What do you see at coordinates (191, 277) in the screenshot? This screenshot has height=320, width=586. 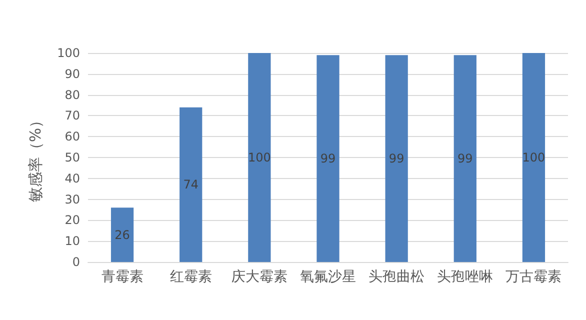 I see `x-tick-label: 红霉素` at bounding box center [191, 277].